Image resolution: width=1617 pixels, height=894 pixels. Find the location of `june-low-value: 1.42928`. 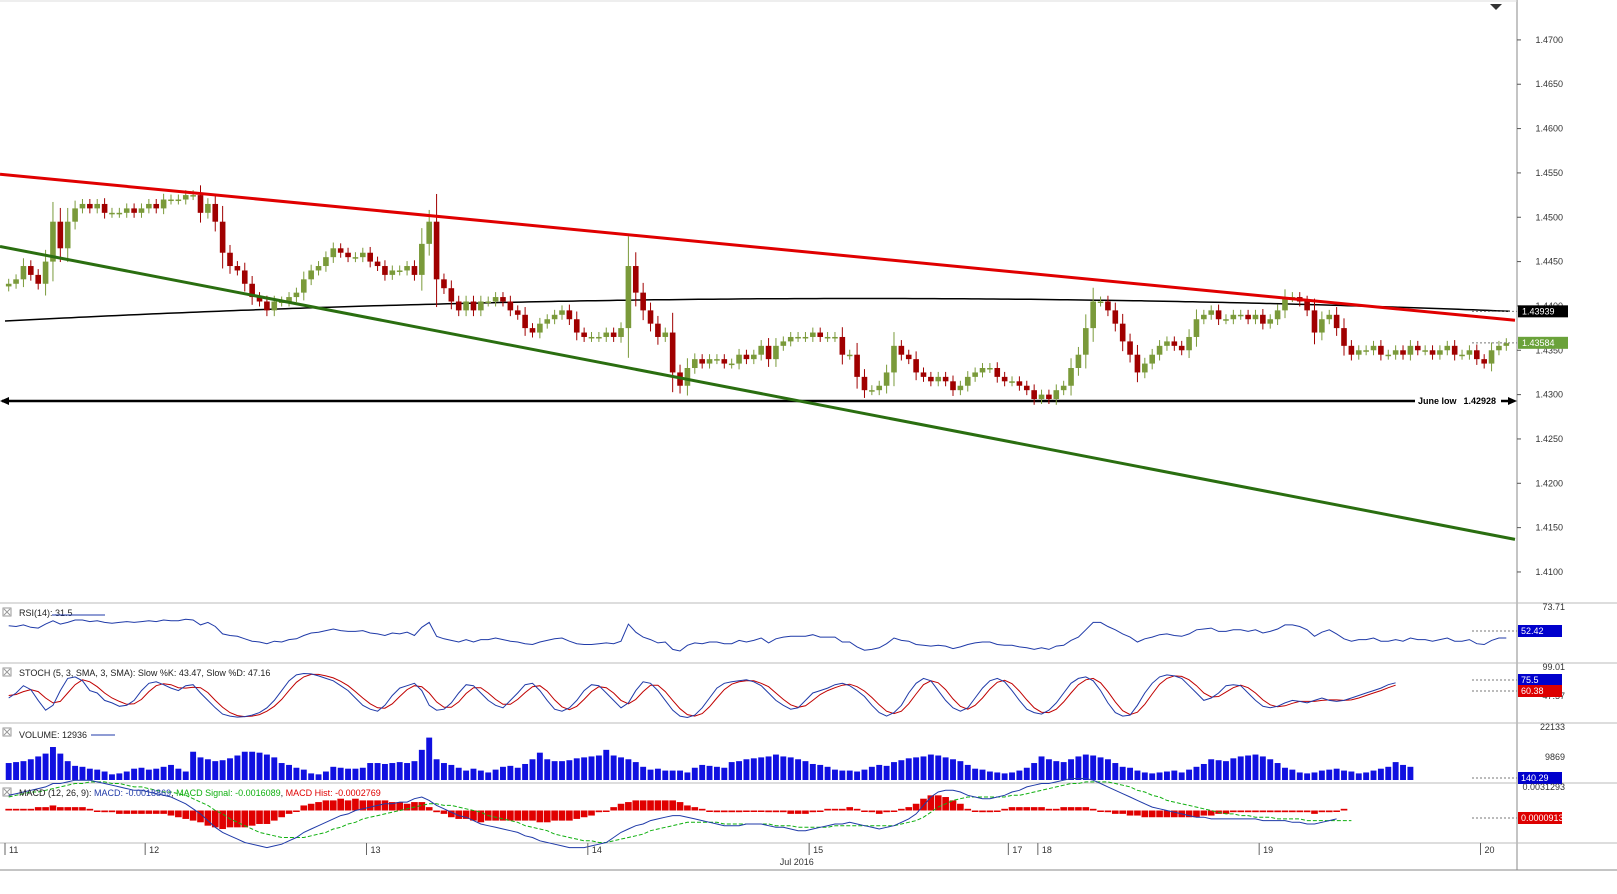

june-low-value: 1.42928 is located at coordinates (1479, 401).